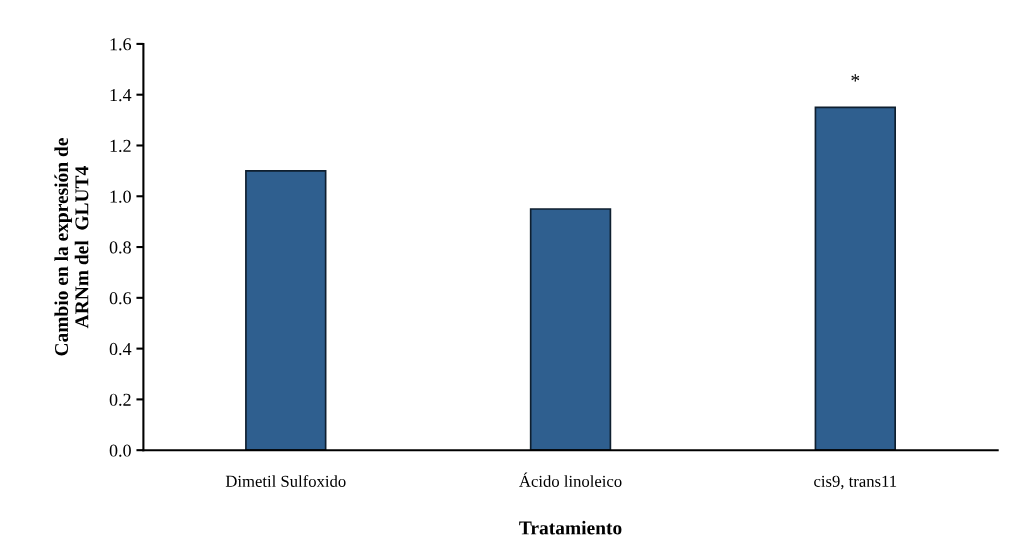 The height and width of the screenshot is (549, 1017). What do you see at coordinates (855, 78) in the screenshot?
I see `annotation: *` at bounding box center [855, 78].